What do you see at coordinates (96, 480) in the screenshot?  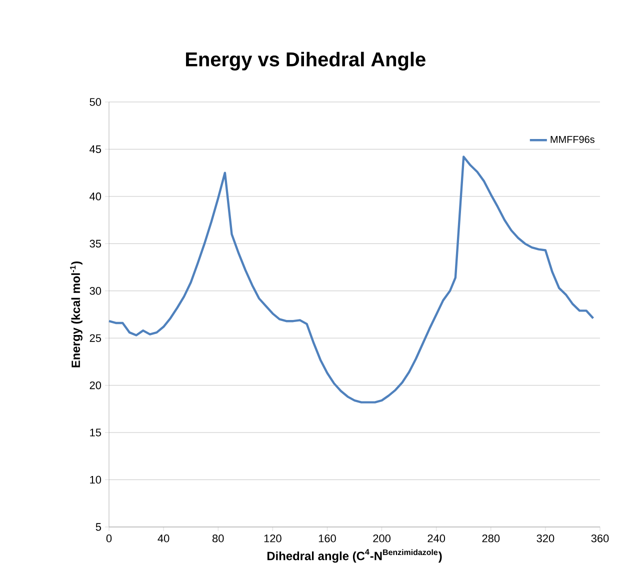 I see `y-tick-label: 10` at bounding box center [96, 480].